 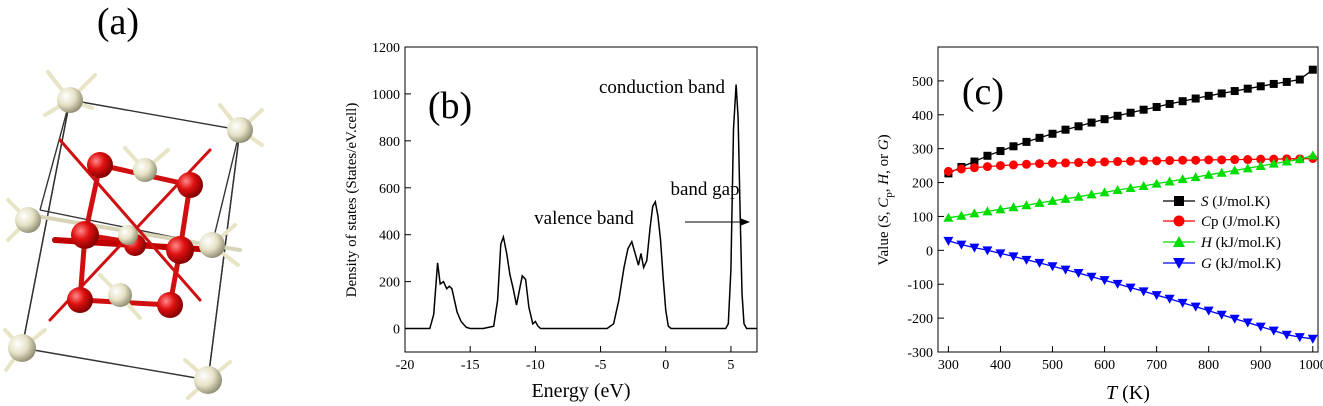 What do you see at coordinates (704, 189) in the screenshot?
I see `band-gap-annotation: band gap` at bounding box center [704, 189].